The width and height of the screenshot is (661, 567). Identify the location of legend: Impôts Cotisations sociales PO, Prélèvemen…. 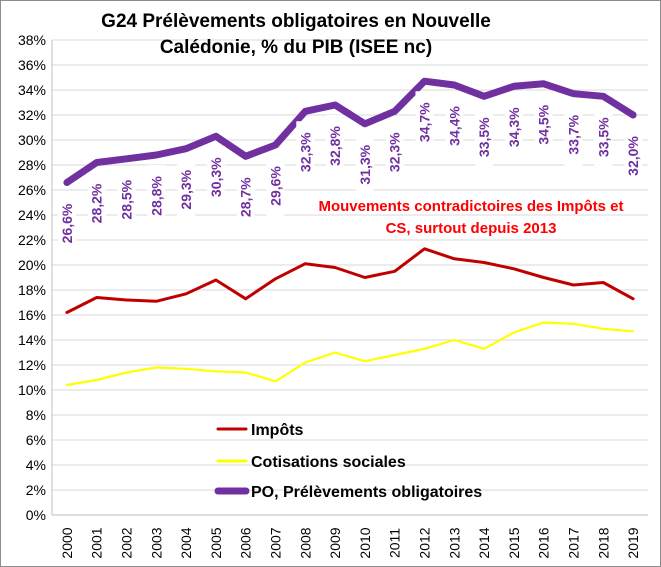
(348, 461).